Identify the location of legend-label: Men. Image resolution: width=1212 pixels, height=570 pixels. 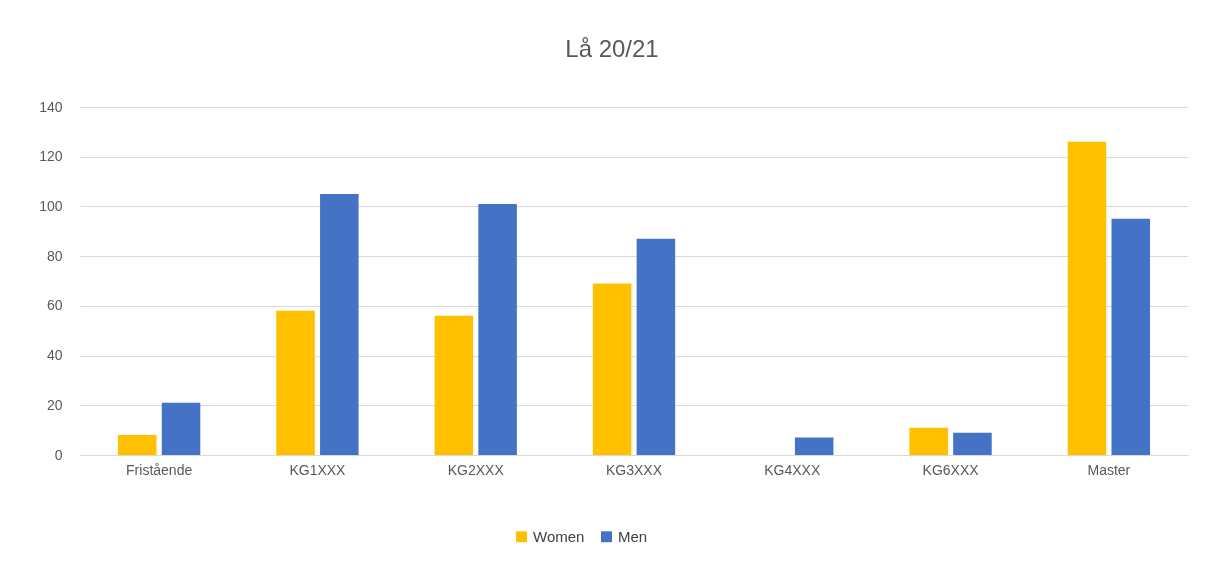
(633, 536).